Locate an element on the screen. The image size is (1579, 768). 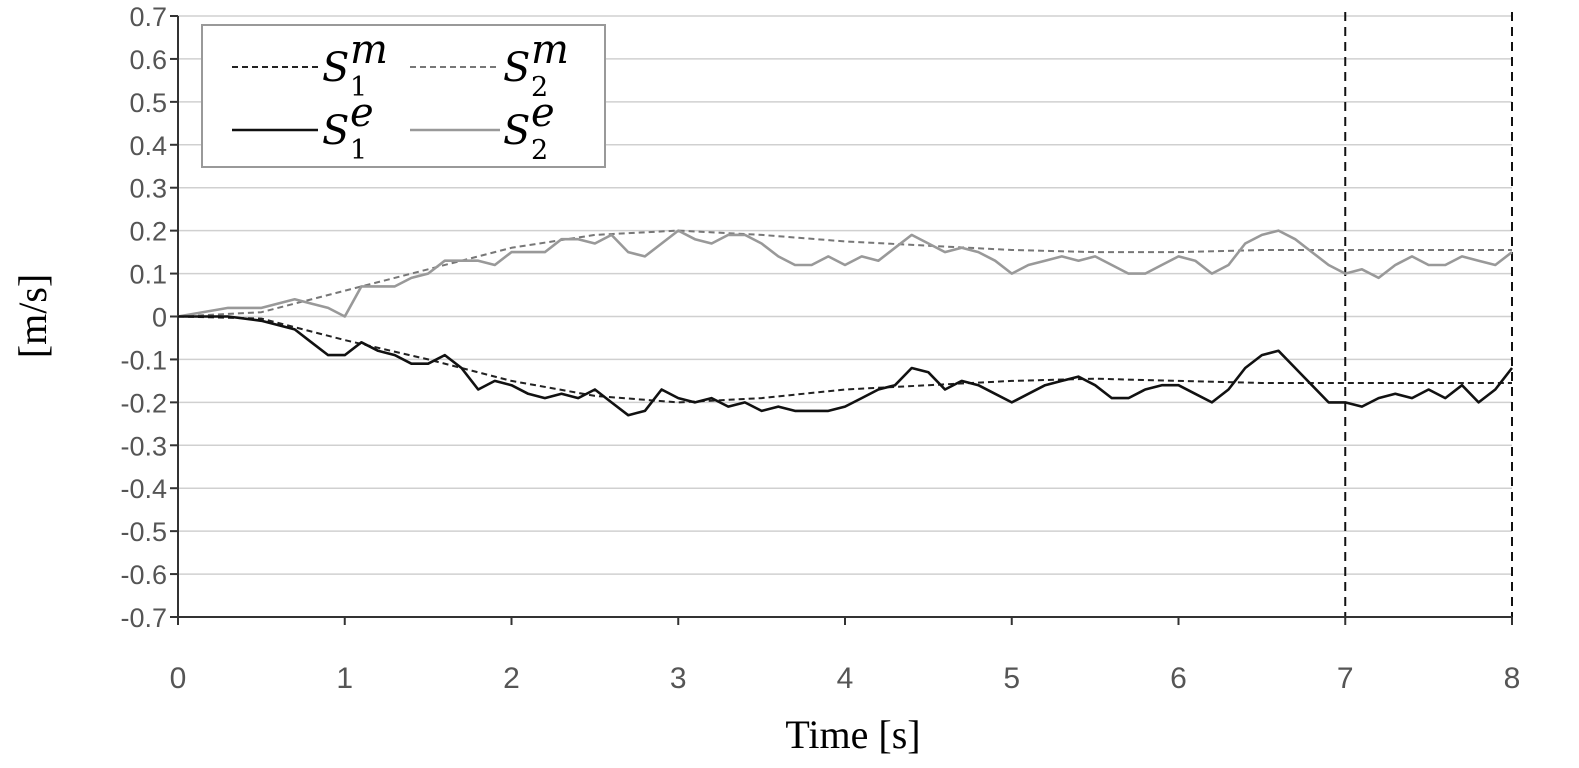
x-tick-label: 7 is located at coordinates (1345, 678).